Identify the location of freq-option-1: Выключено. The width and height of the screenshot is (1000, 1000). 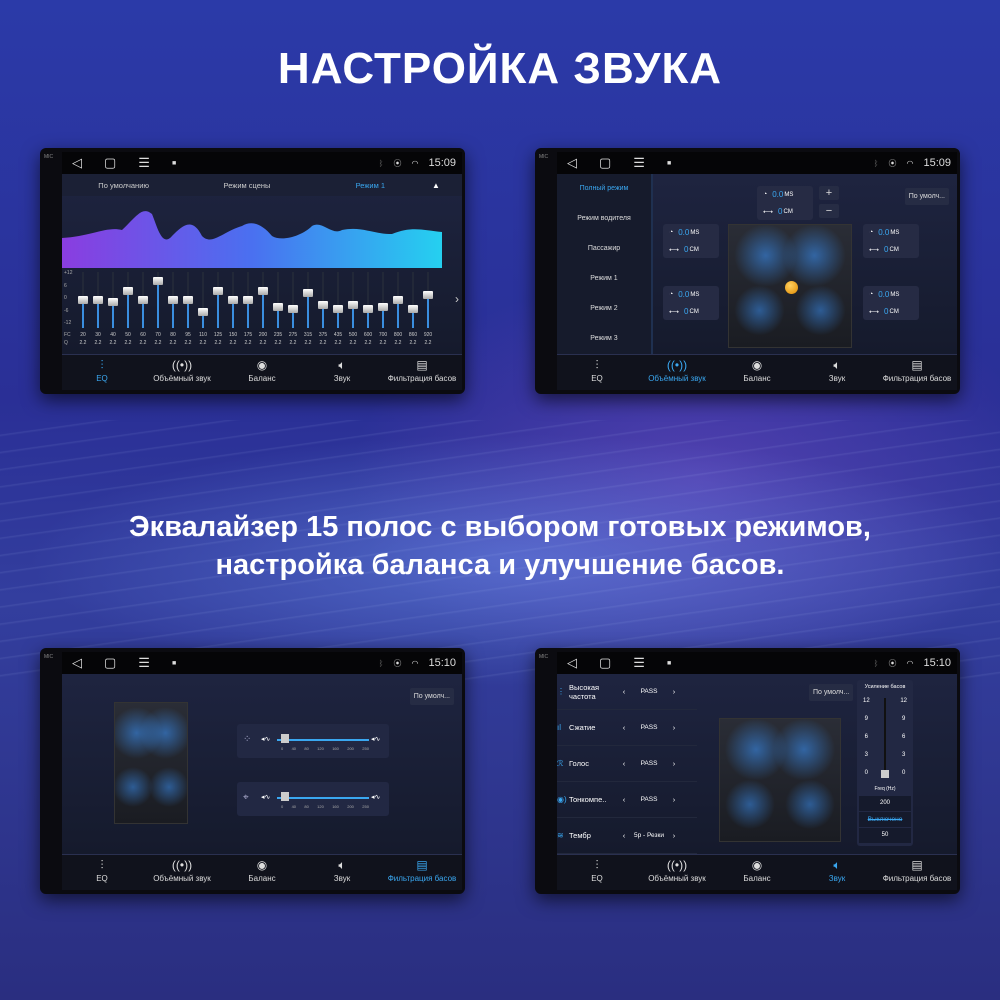
(885, 819).